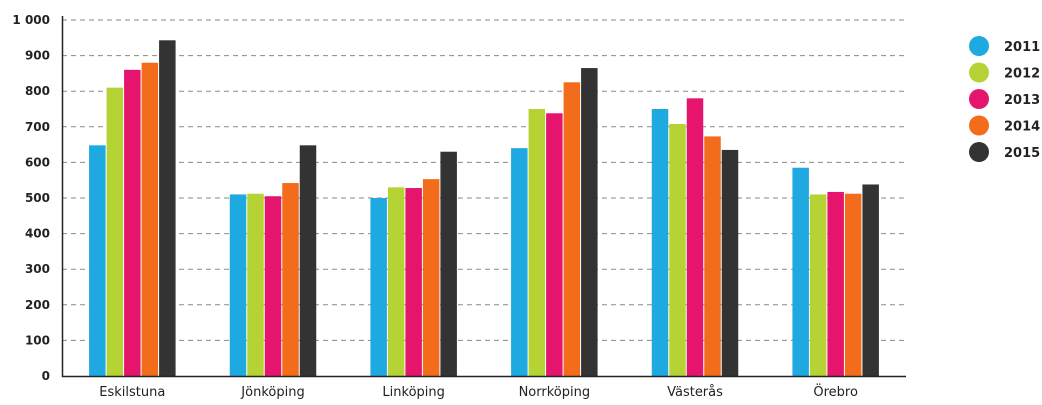  What do you see at coordinates (660, 242) in the screenshot?
I see `bar-2011-västerås` at bounding box center [660, 242].